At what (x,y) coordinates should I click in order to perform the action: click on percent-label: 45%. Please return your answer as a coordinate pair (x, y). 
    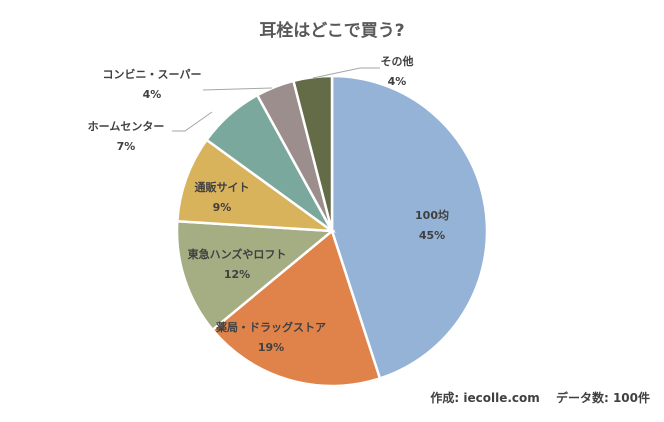
    Looking at the image, I should click on (432, 235).